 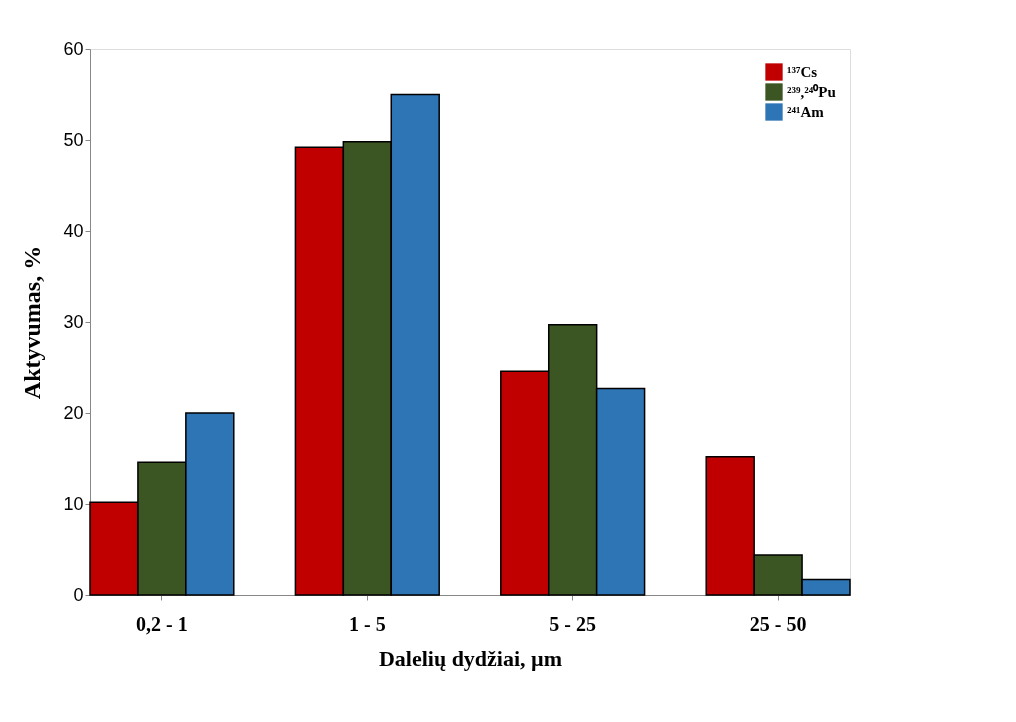 What do you see at coordinates (73, 139) in the screenshot?
I see `y-tick-label: 50` at bounding box center [73, 139].